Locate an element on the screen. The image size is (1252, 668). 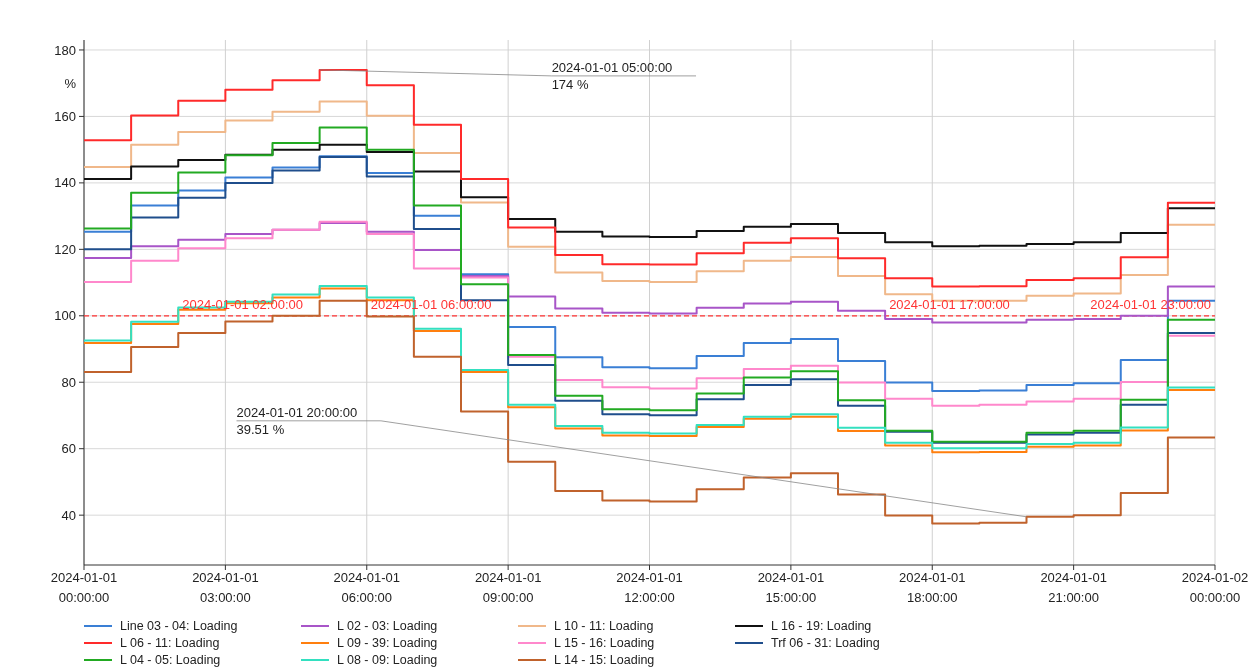
x-tick-label: 2024-01-01 03:00:00 is located at coordinates (225, 587).